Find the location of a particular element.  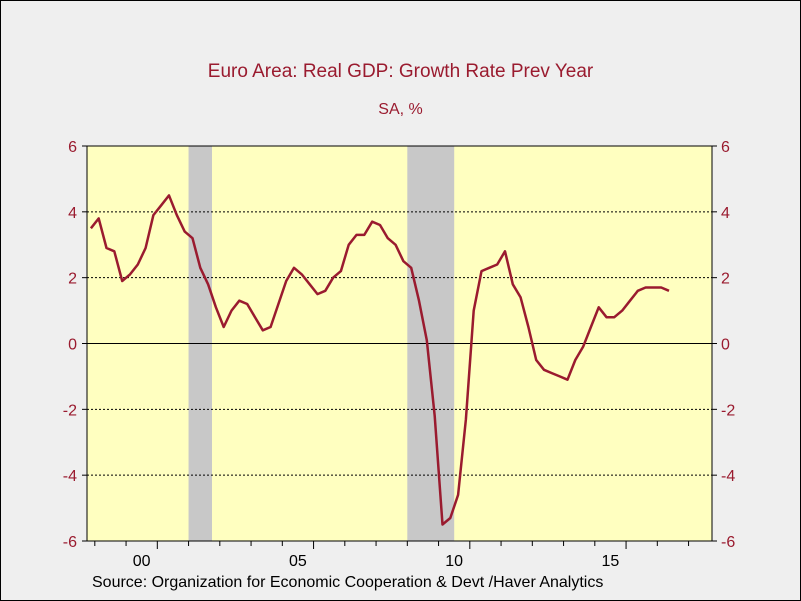

x-tick-label: 00 is located at coordinates (142, 561).